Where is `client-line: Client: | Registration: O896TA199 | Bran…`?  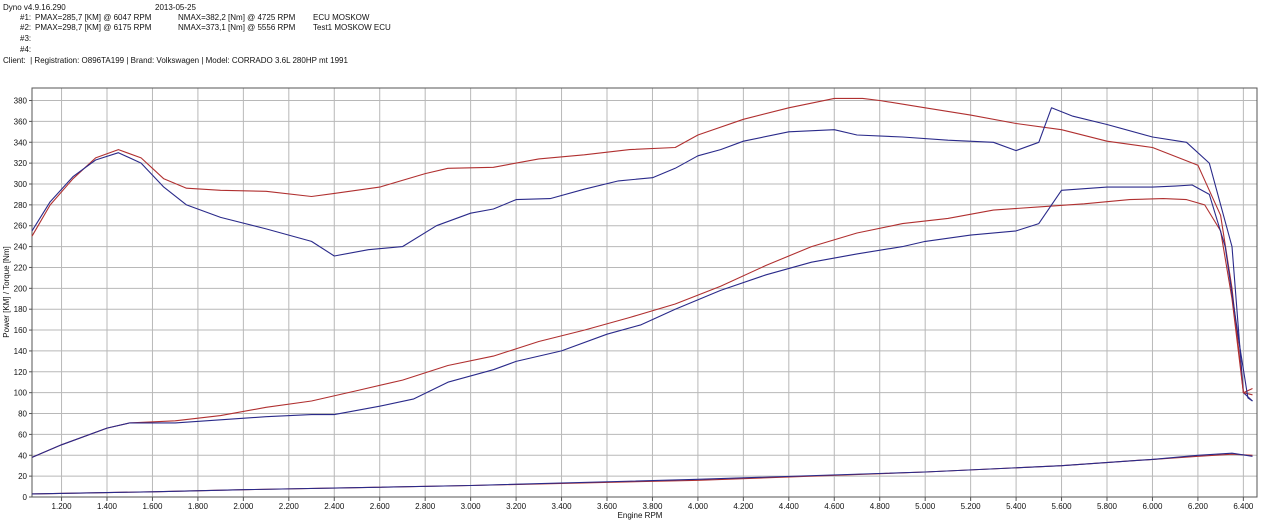
client-line: Client: | Registration: O896TA199 | Bran… is located at coordinates (175, 60).